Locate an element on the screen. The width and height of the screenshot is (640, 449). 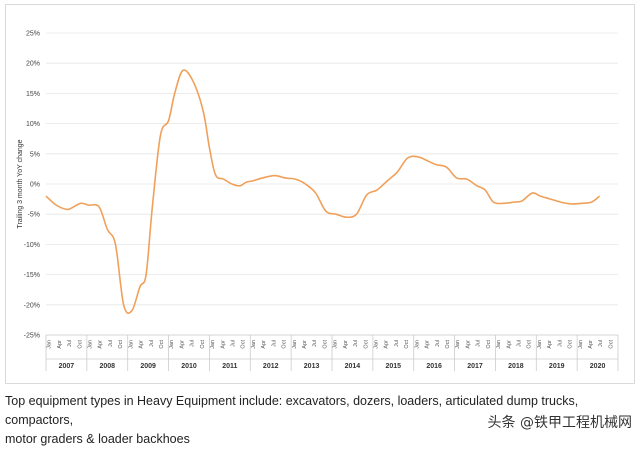
y-axis-title: Trailing 3 month YoY change is located at coordinates (20, 183).